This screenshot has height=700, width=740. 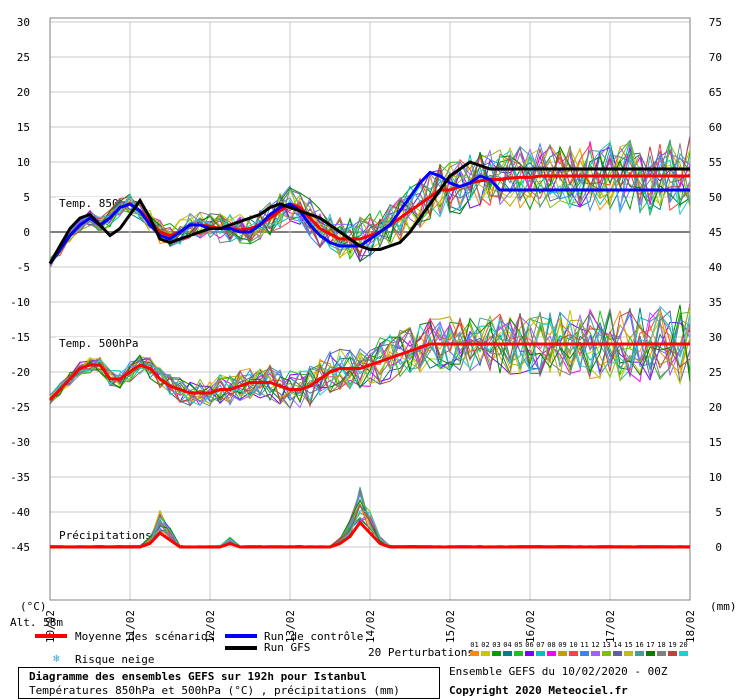 I want to click on y-tick-left: -5, so click(x=23, y=267).